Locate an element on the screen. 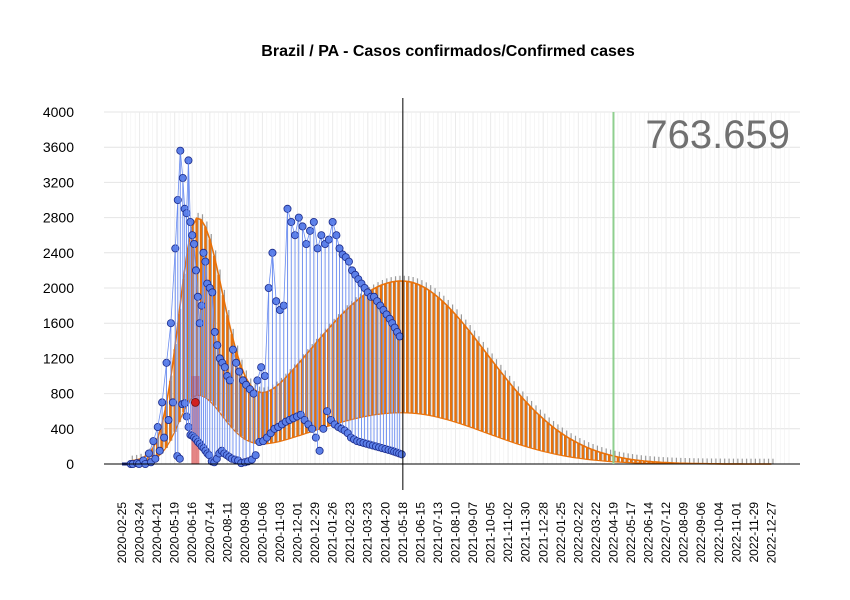  x-tick-label: 2021-01-26 is located at coordinates (333, 533).